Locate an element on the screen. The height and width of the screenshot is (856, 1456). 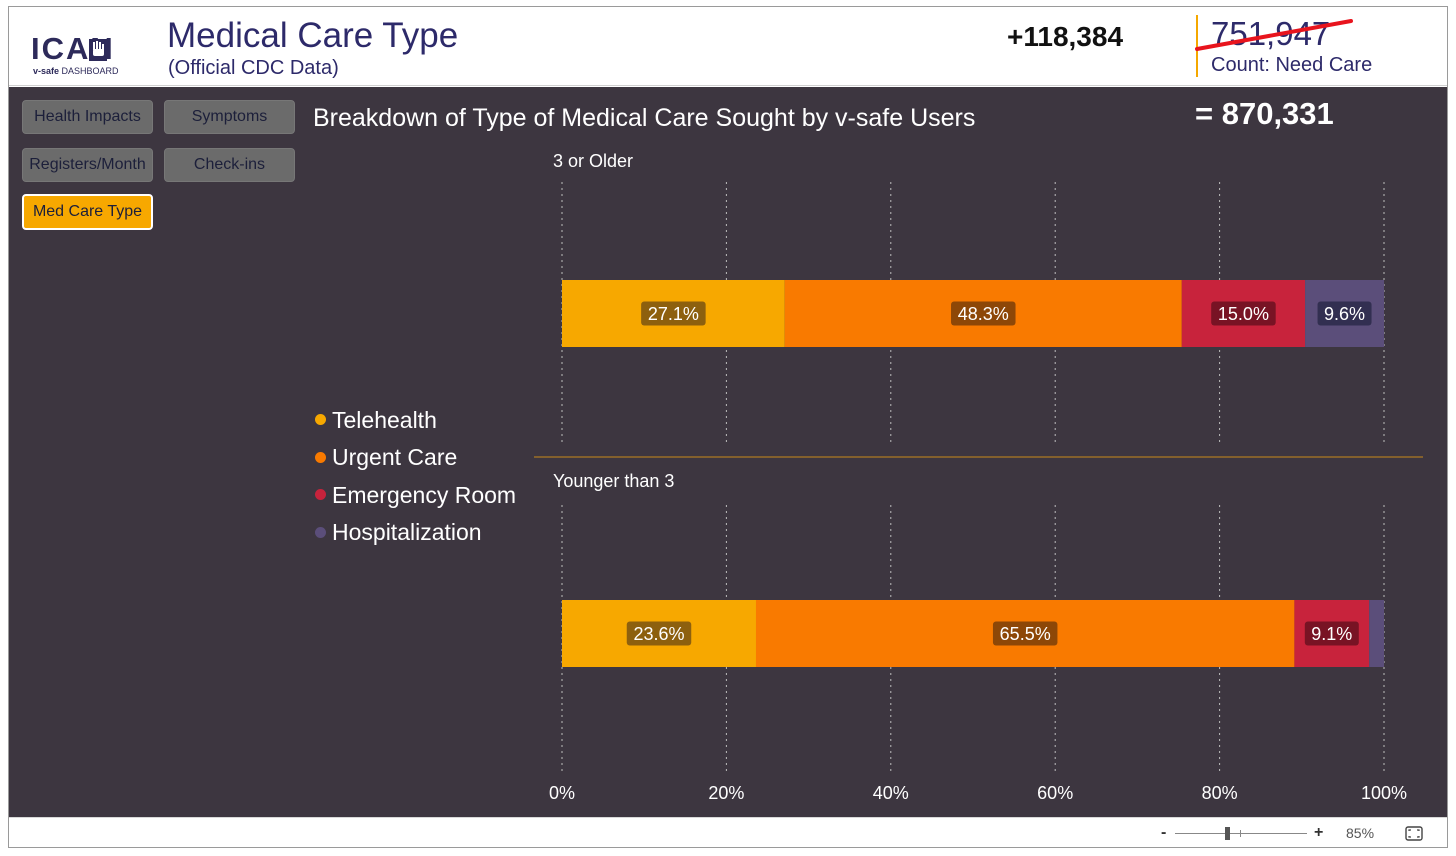
data-label: 9.6% is located at coordinates (1344, 314).